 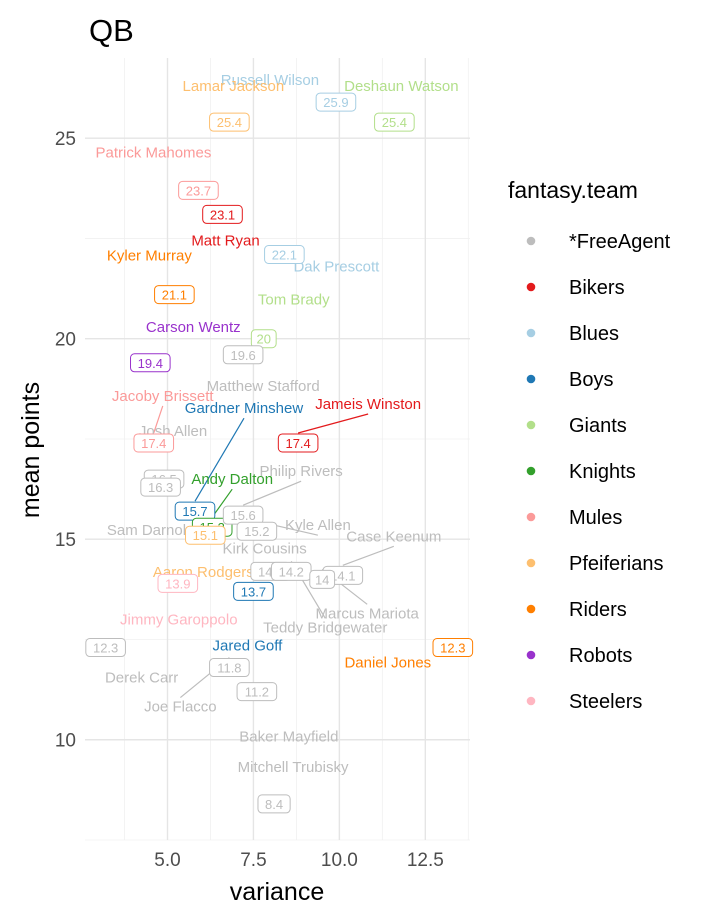 What do you see at coordinates (573, 190) in the screenshot?
I see `legend-title: fantasy.team` at bounding box center [573, 190].